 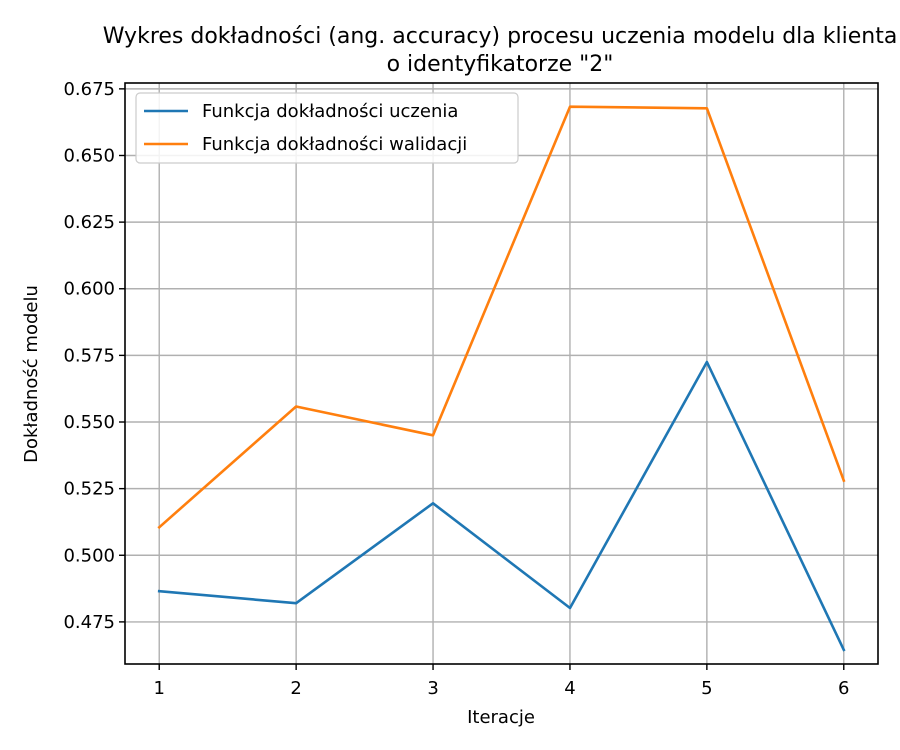 What do you see at coordinates (89, 89) in the screenshot?
I see `y-tick-label: 0.675` at bounding box center [89, 89].